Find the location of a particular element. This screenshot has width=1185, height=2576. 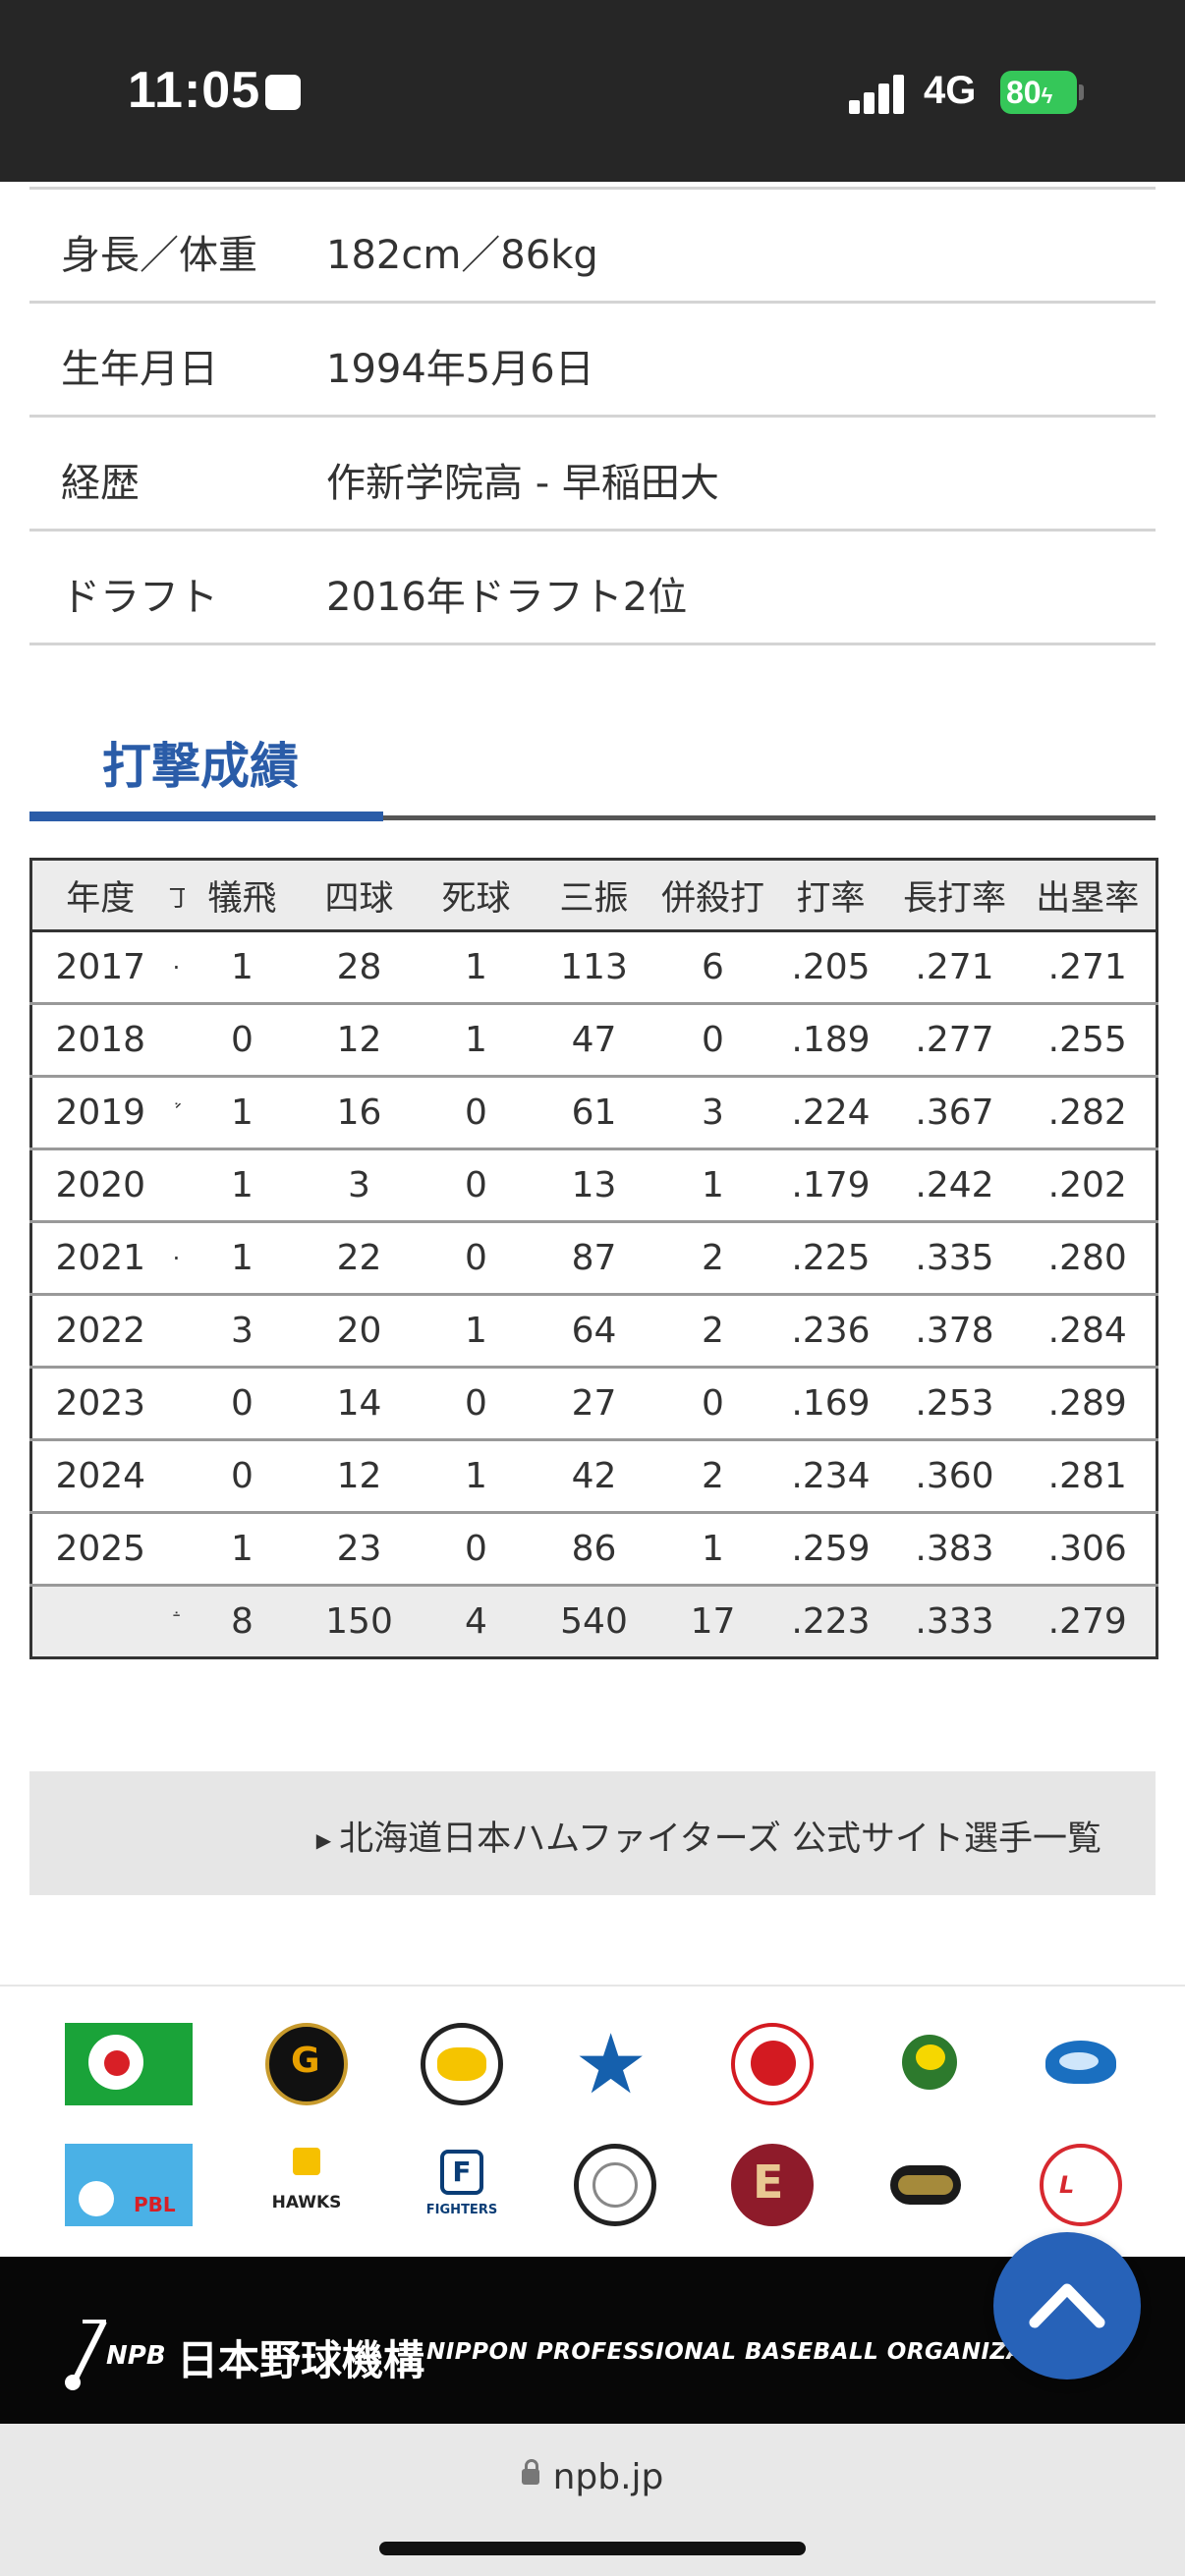

section-divider is located at coordinates (592, 817).